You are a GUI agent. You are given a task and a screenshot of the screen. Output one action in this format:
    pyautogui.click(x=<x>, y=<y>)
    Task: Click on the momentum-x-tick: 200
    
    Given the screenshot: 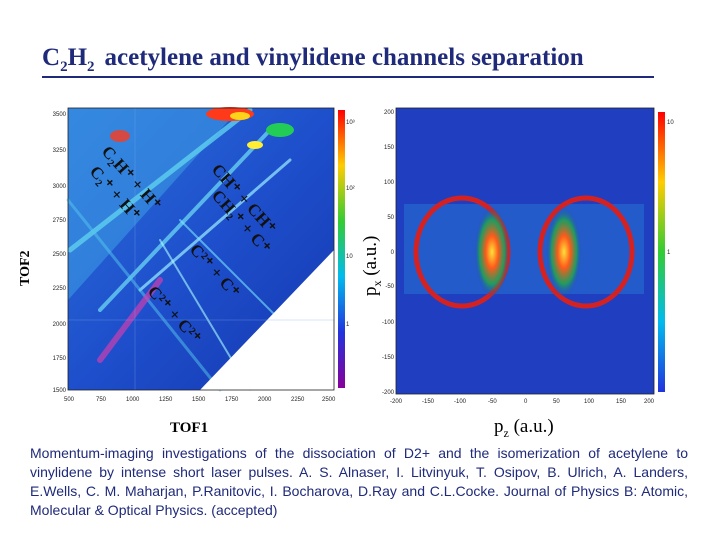 What is the action you would take?
    pyautogui.click(x=649, y=402)
    